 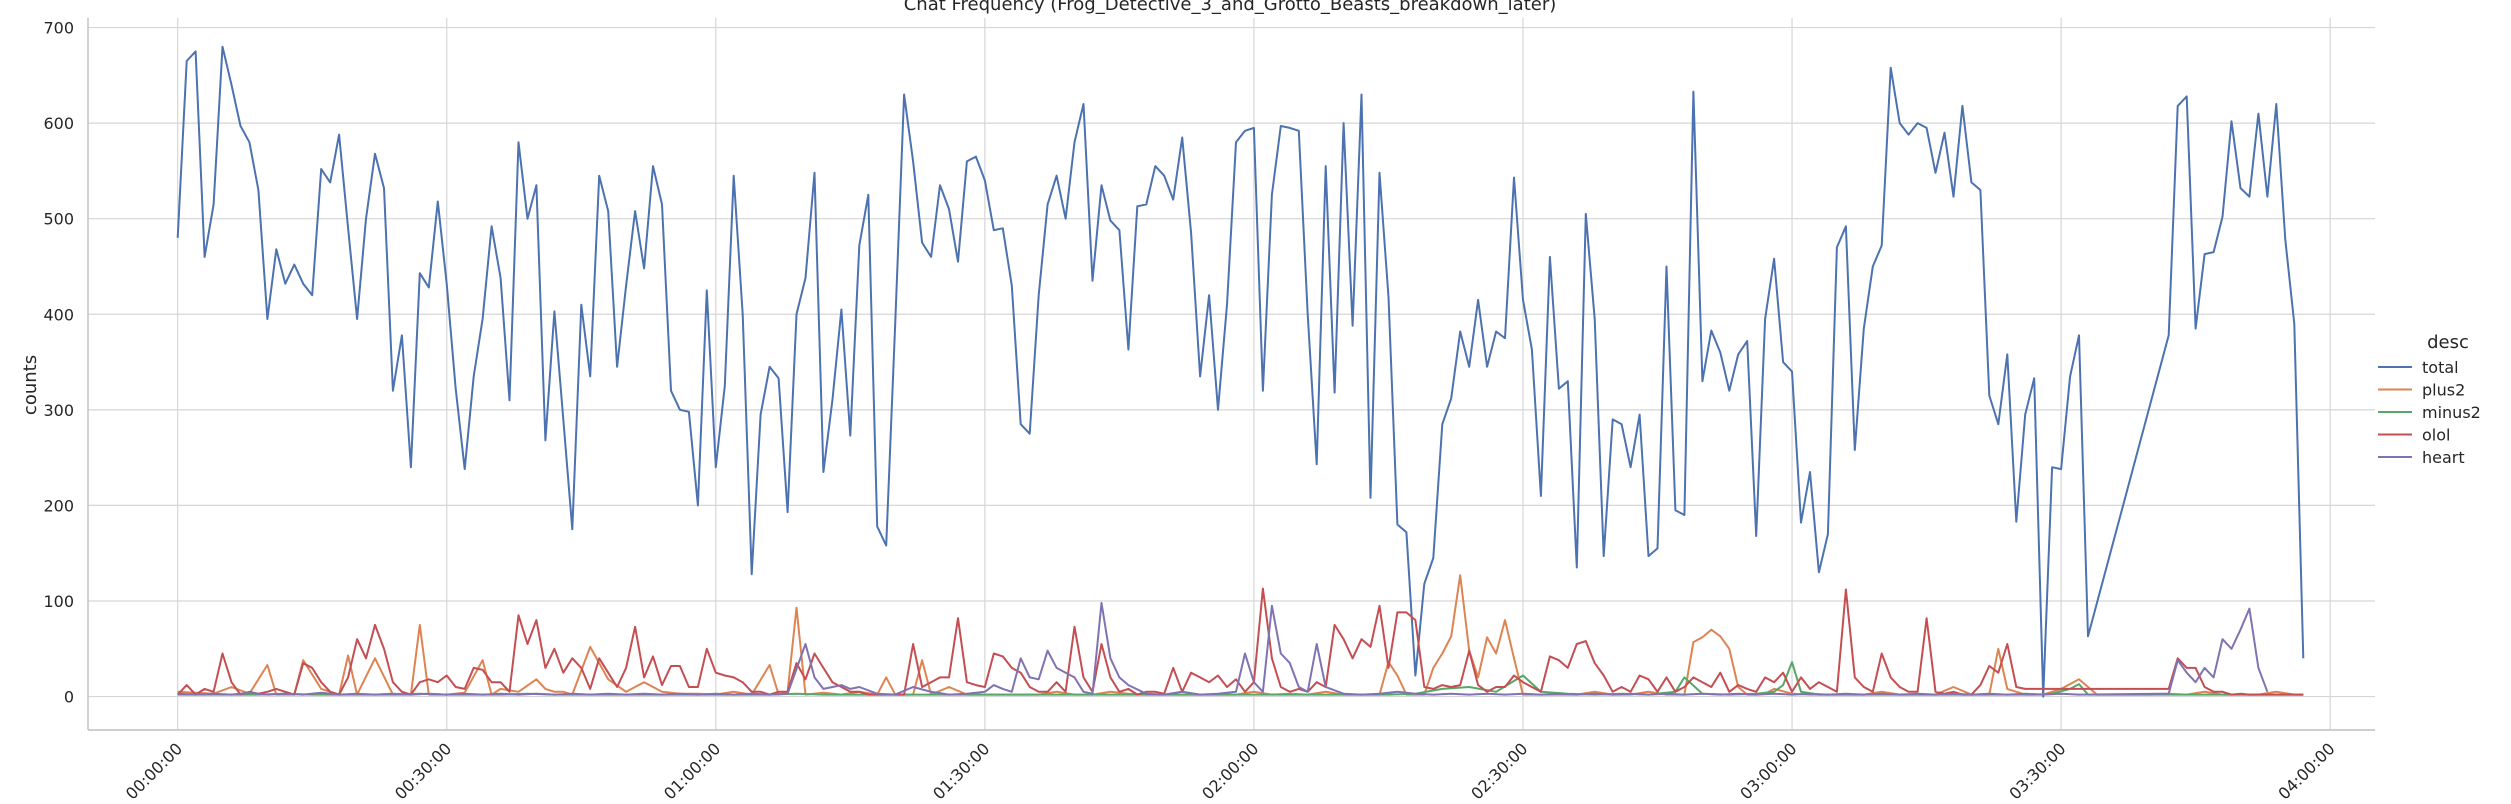 I want to click on x-tick-label: 03:00:00, so click(x=1768, y=769).